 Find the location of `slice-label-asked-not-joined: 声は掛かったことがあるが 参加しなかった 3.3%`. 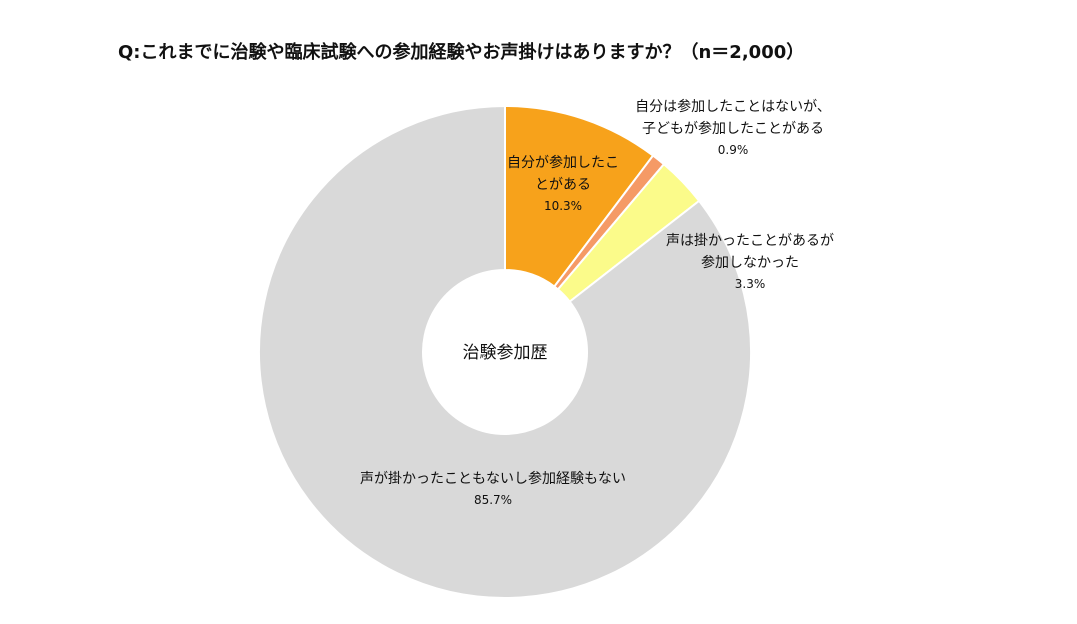

slice-label-asked-not-joined: 声は掛かったことがあるが 参加しなかった 3.3% is located at coordinates (750, 262).